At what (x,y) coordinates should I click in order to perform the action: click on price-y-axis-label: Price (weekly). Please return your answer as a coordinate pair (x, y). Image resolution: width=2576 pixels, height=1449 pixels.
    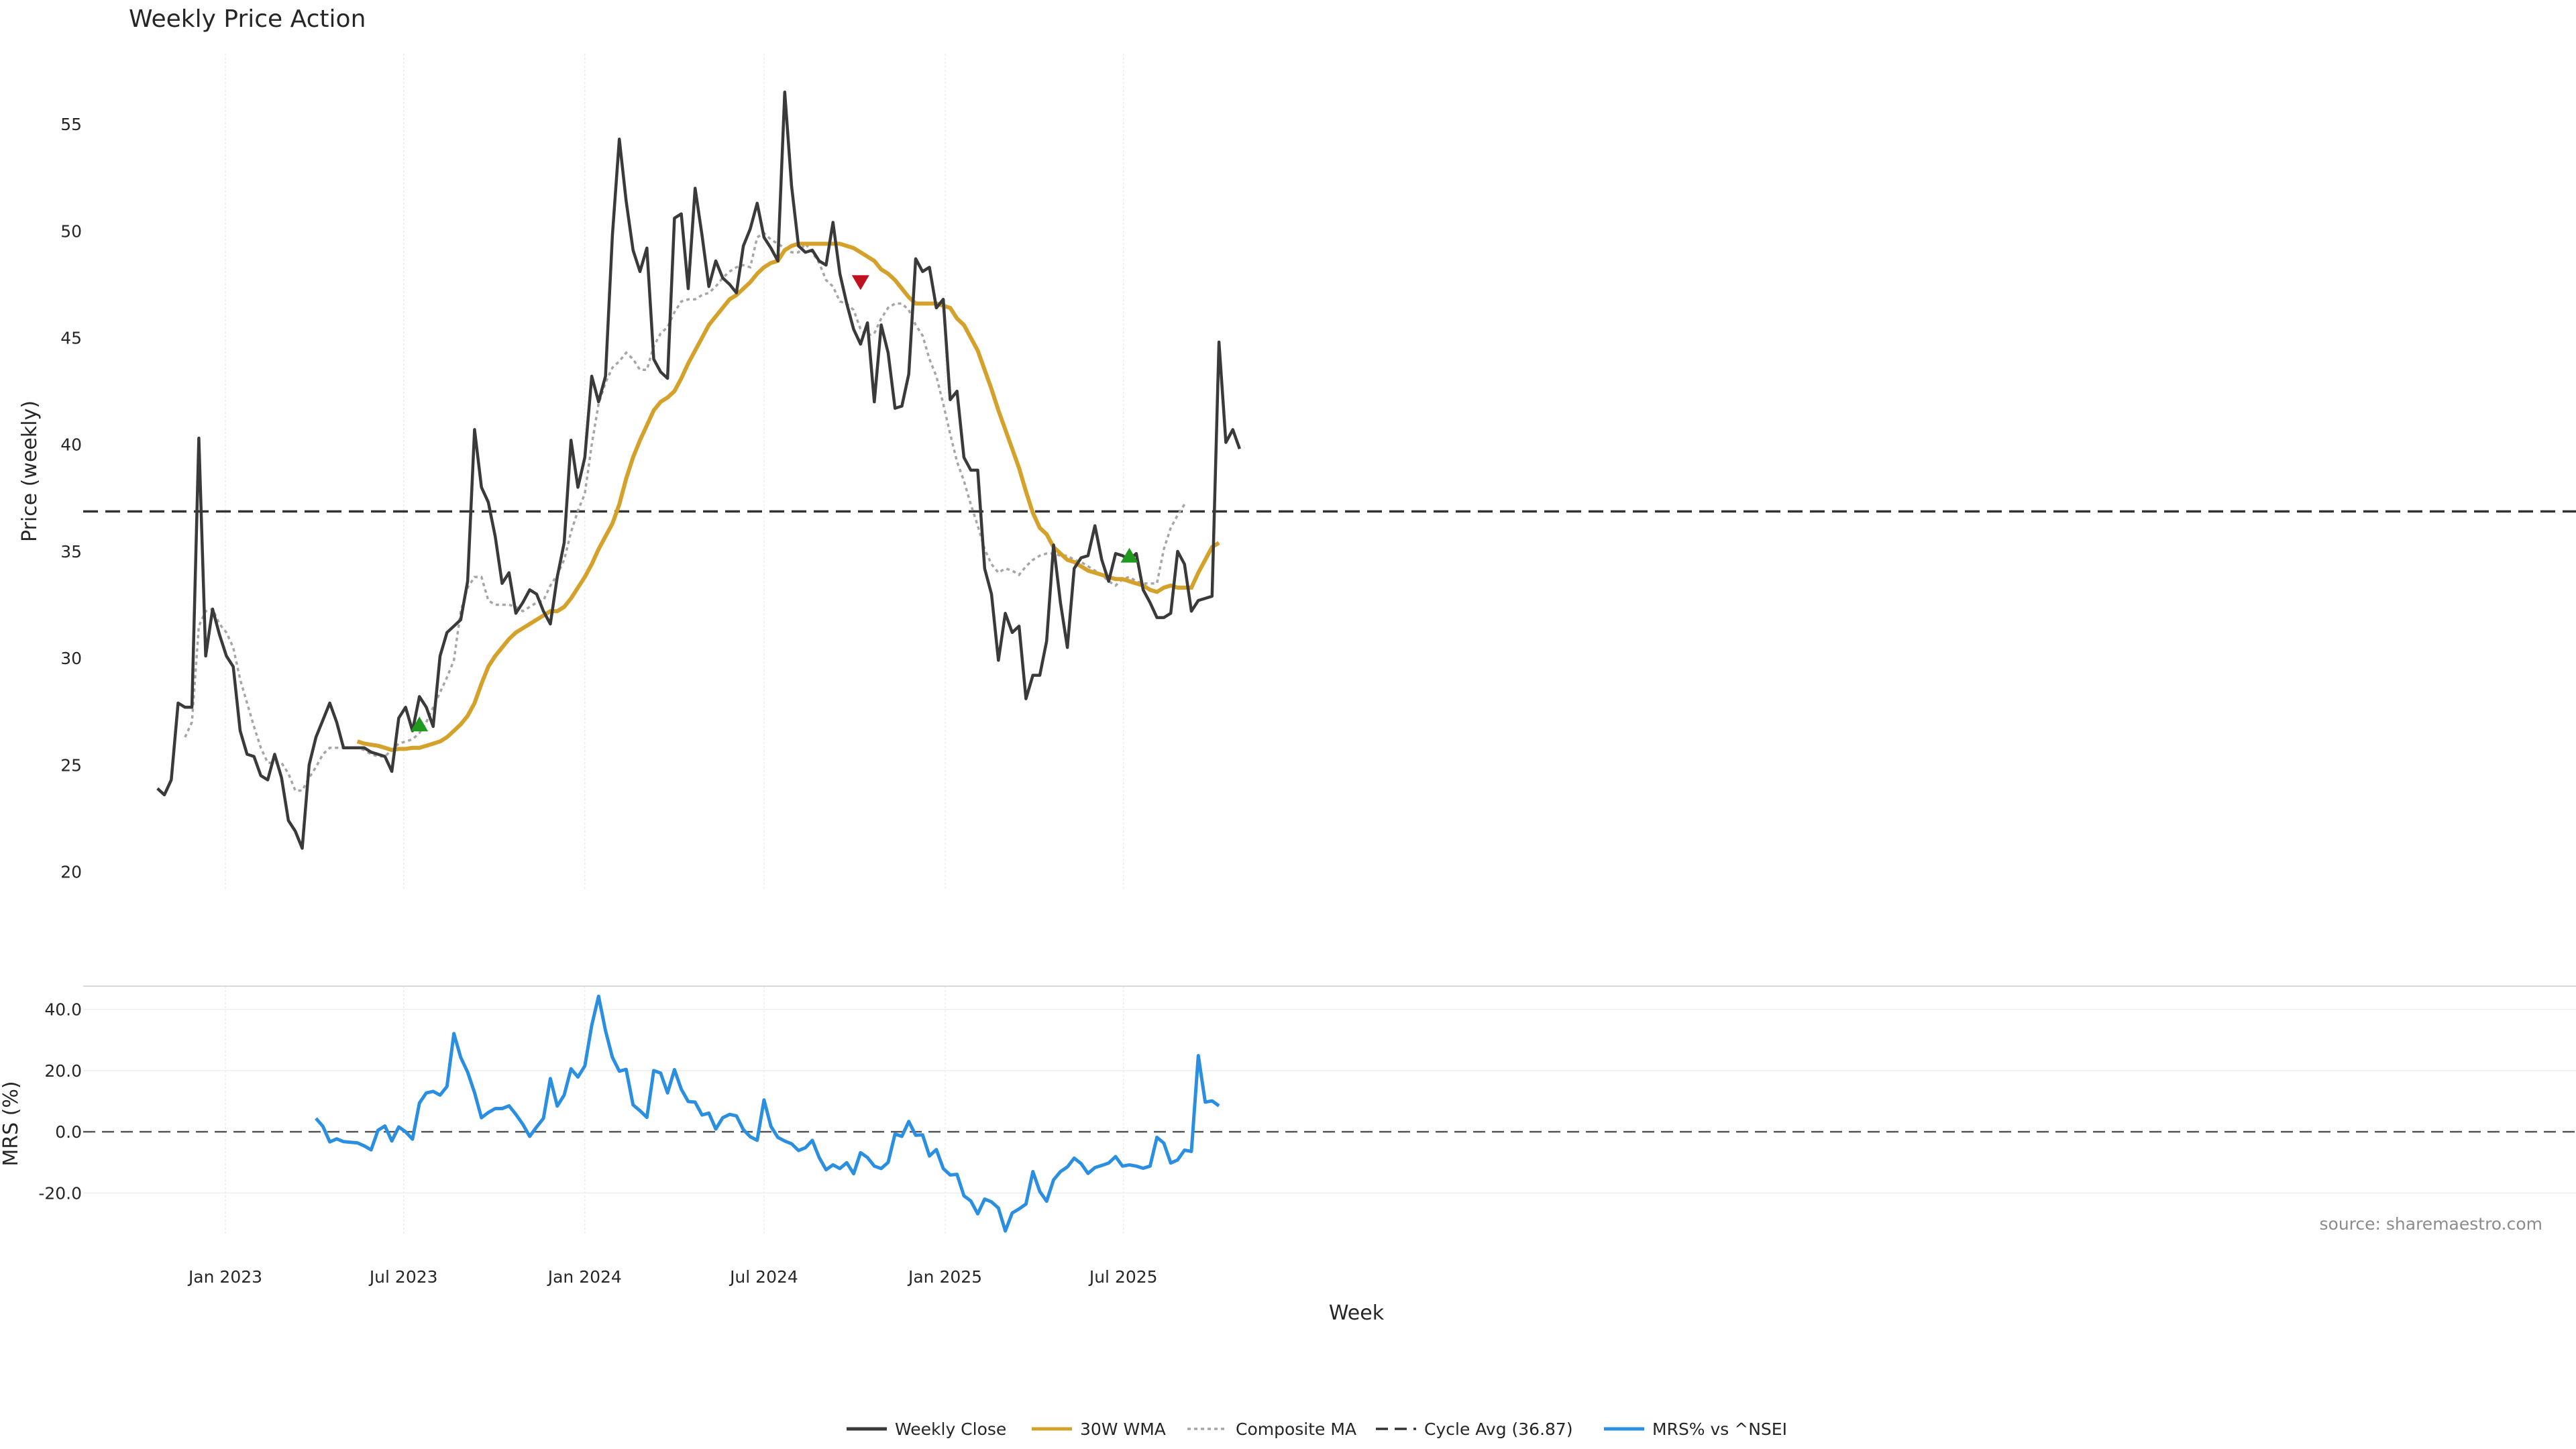
    Looking at the image, I should click on (30, 471).